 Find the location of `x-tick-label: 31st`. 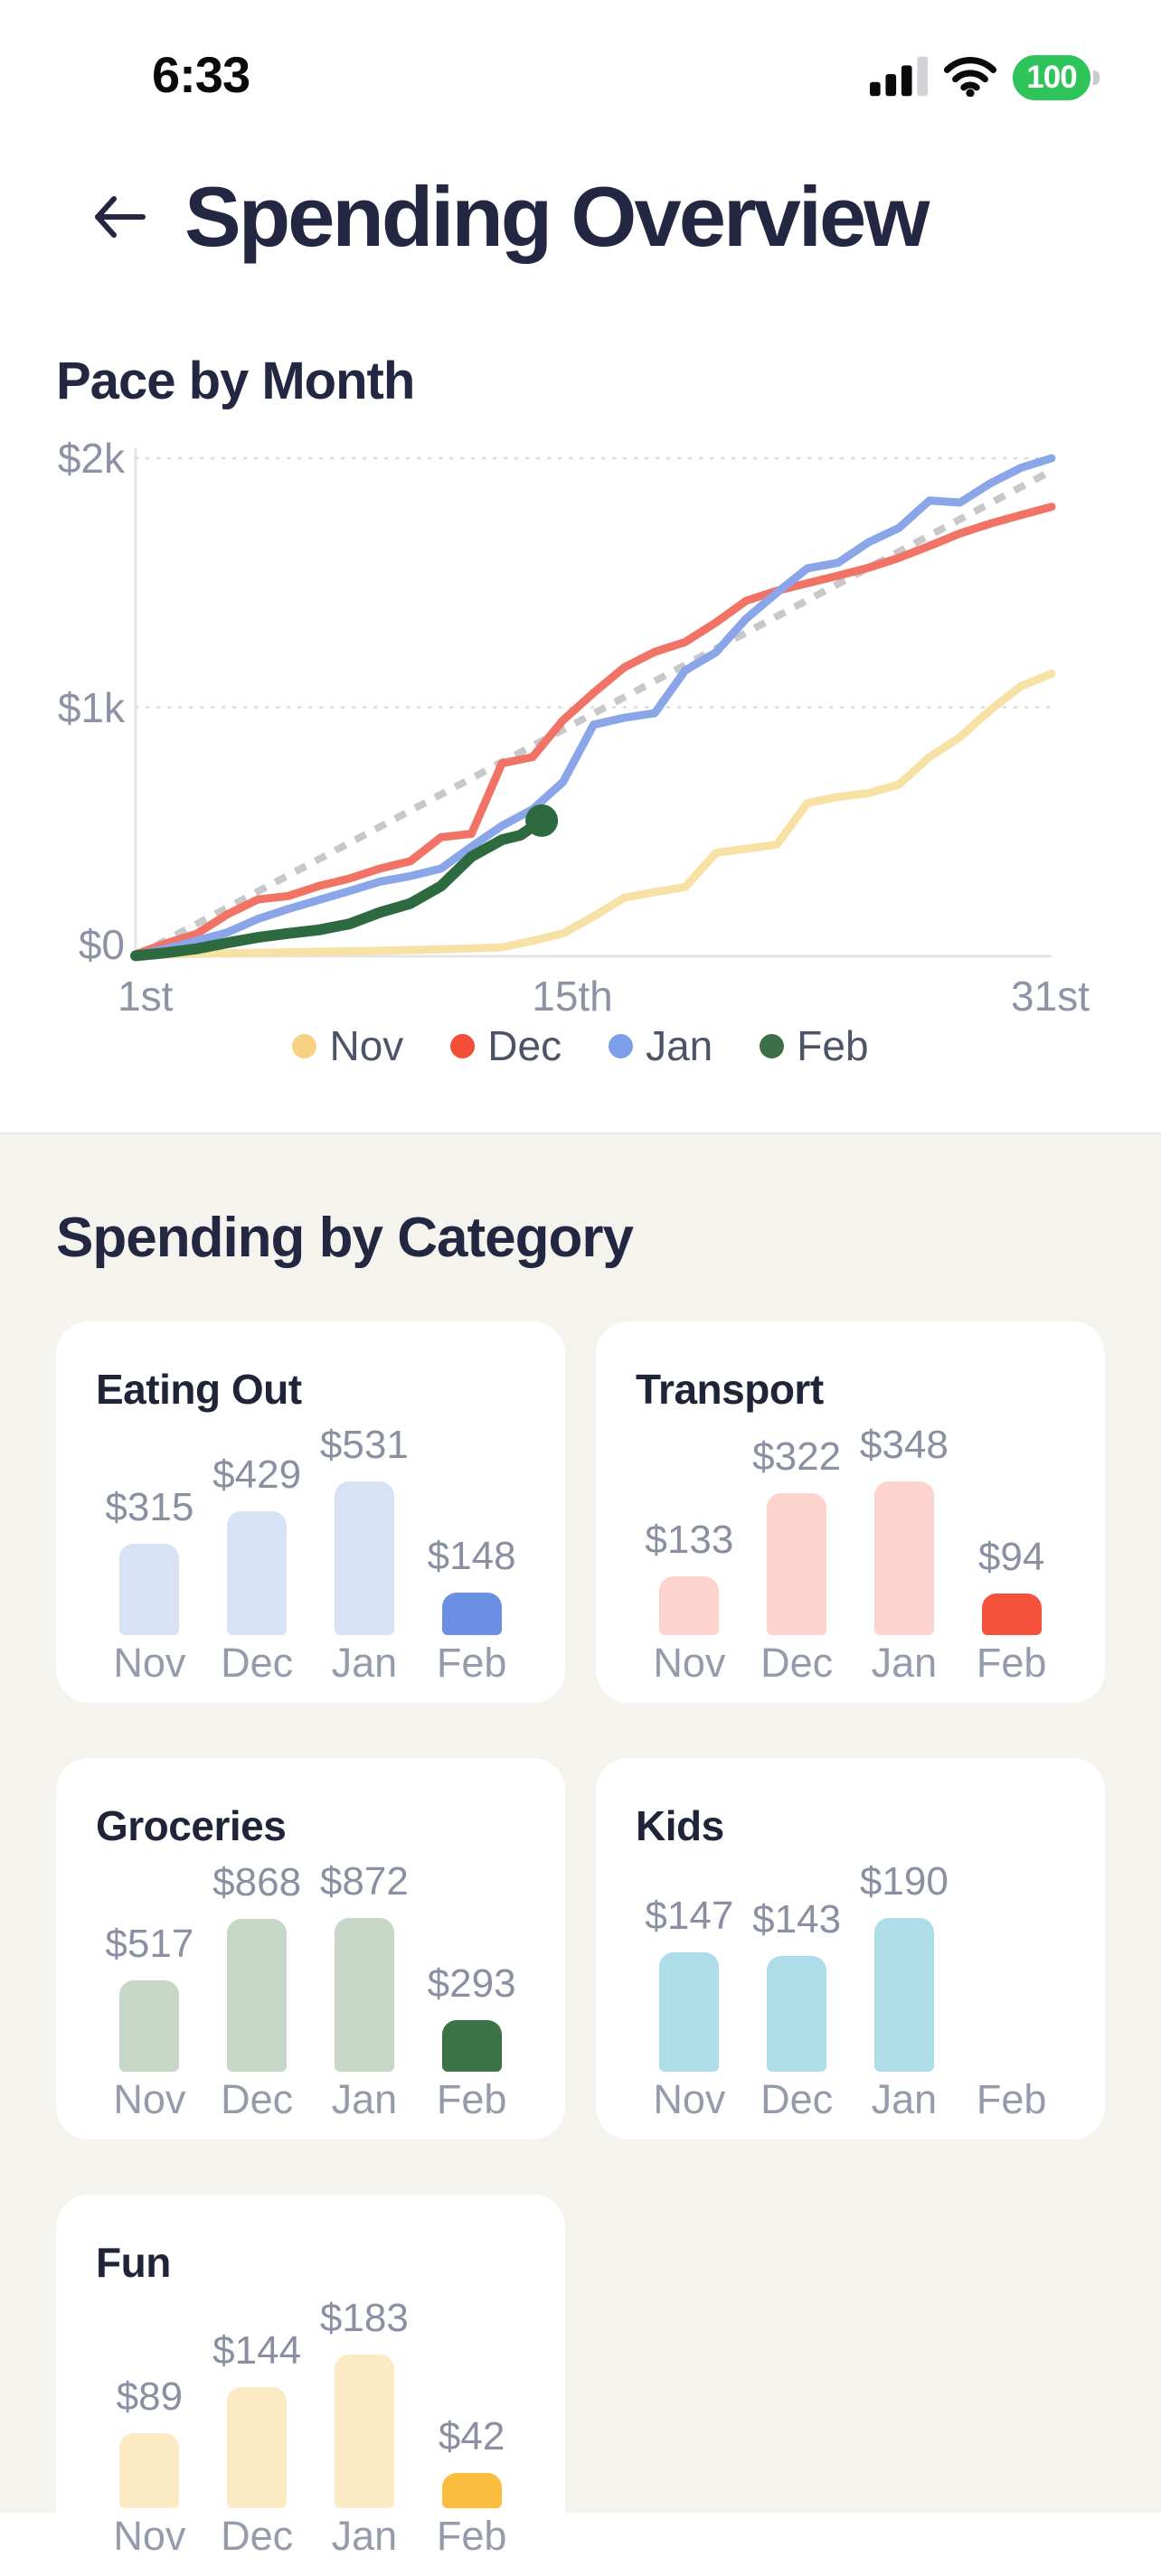

x-tick-label: 31st is located at coordinates (1050, 996).